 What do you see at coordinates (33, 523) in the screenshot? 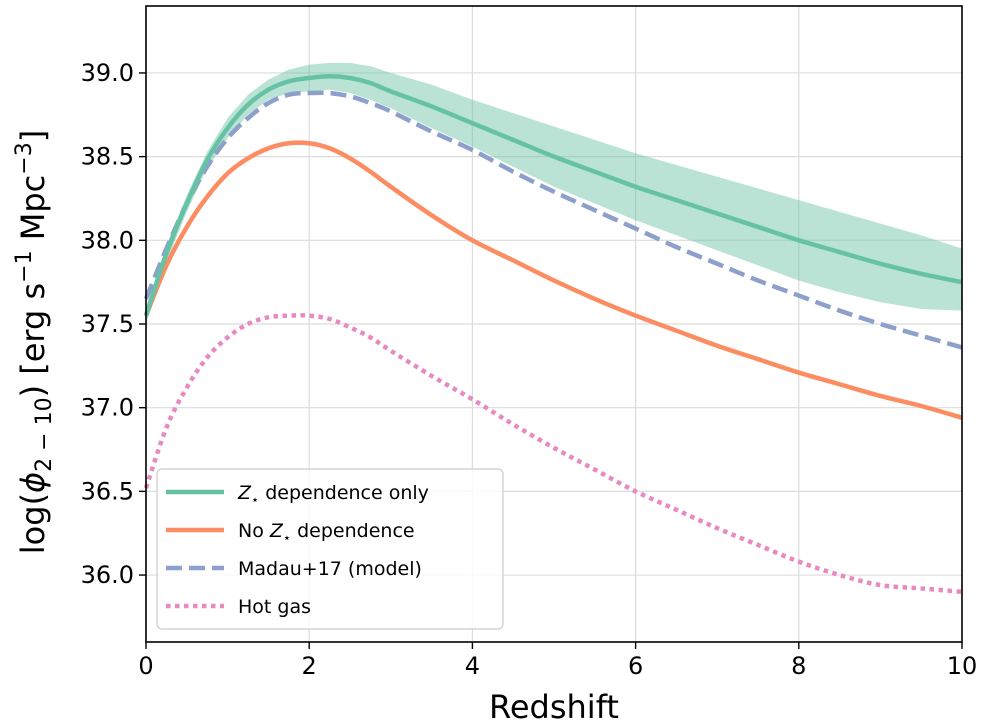
I see `y-label-prefix: log(` at bounding box center [33, 523].